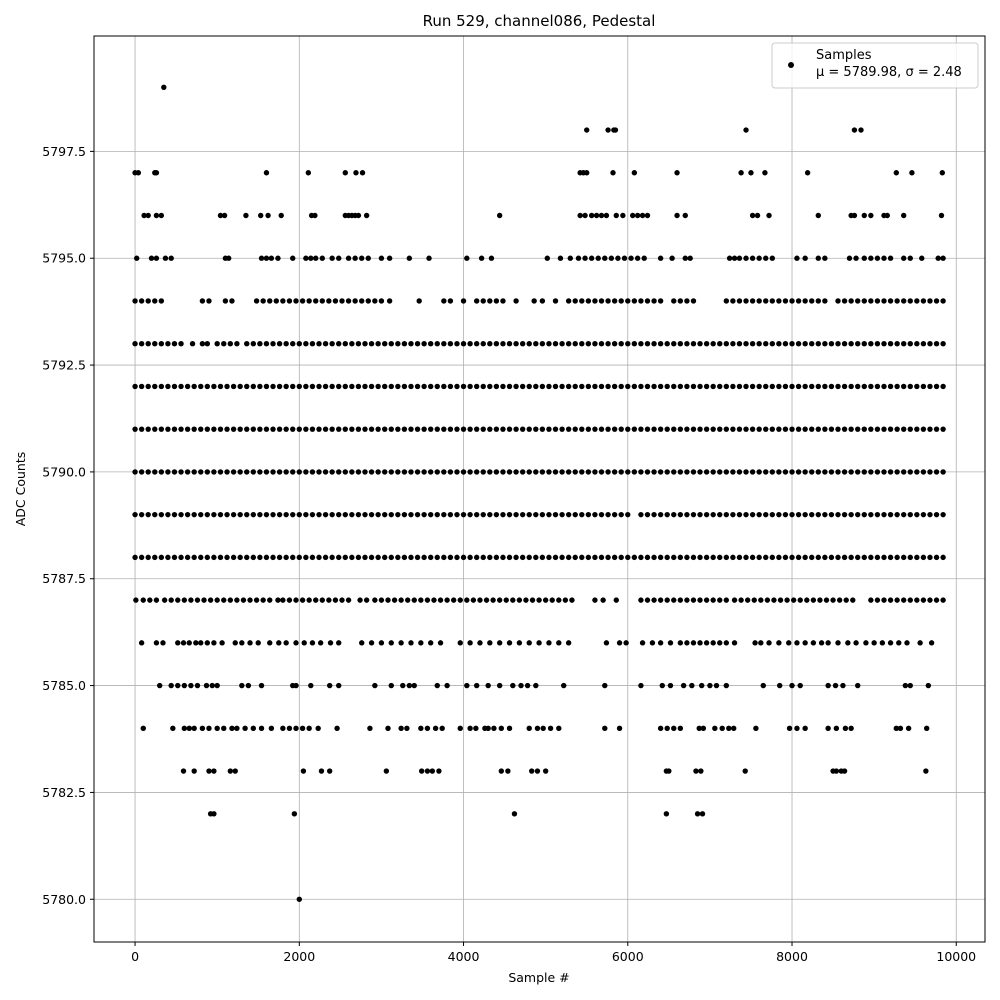  Describe the element at coordinates (553, 953) in the screenshot. I see `x-axis-ticks: 0 2000 4000 6000 8000 10000` at that location.